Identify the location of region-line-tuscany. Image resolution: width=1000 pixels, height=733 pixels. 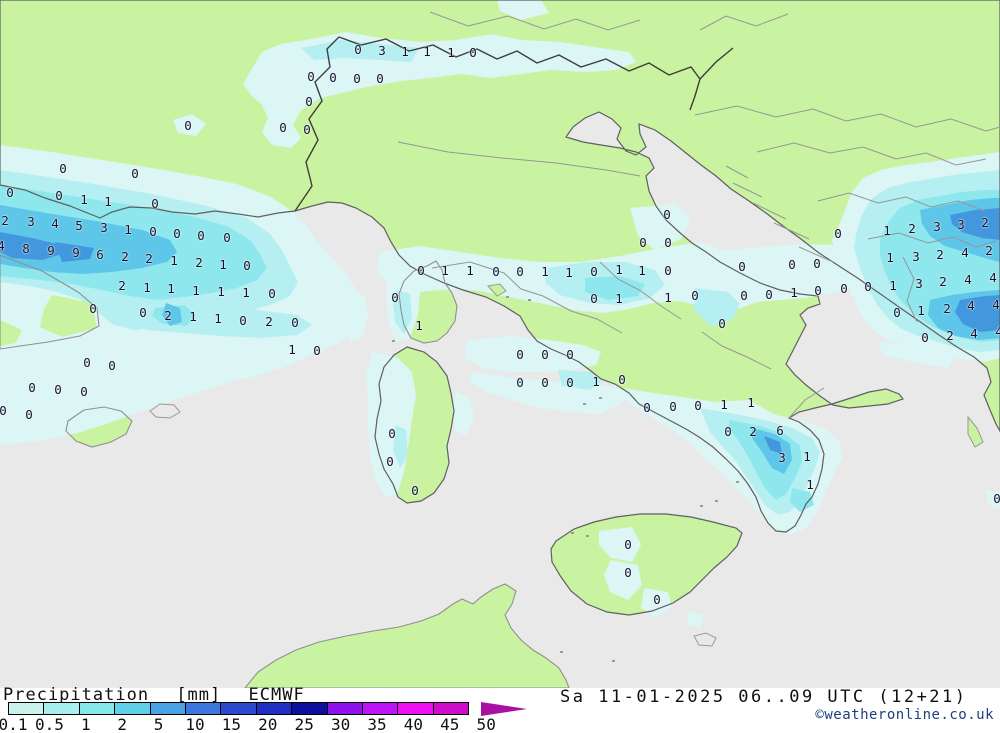
(487, 279).